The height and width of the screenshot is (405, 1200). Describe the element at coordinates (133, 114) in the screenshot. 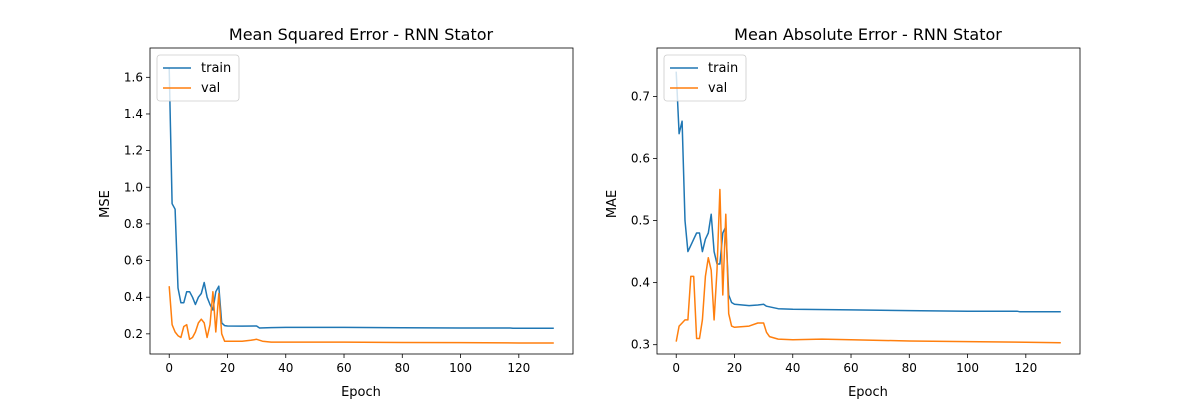

I see `y-tick-label: 1.4` at that location.